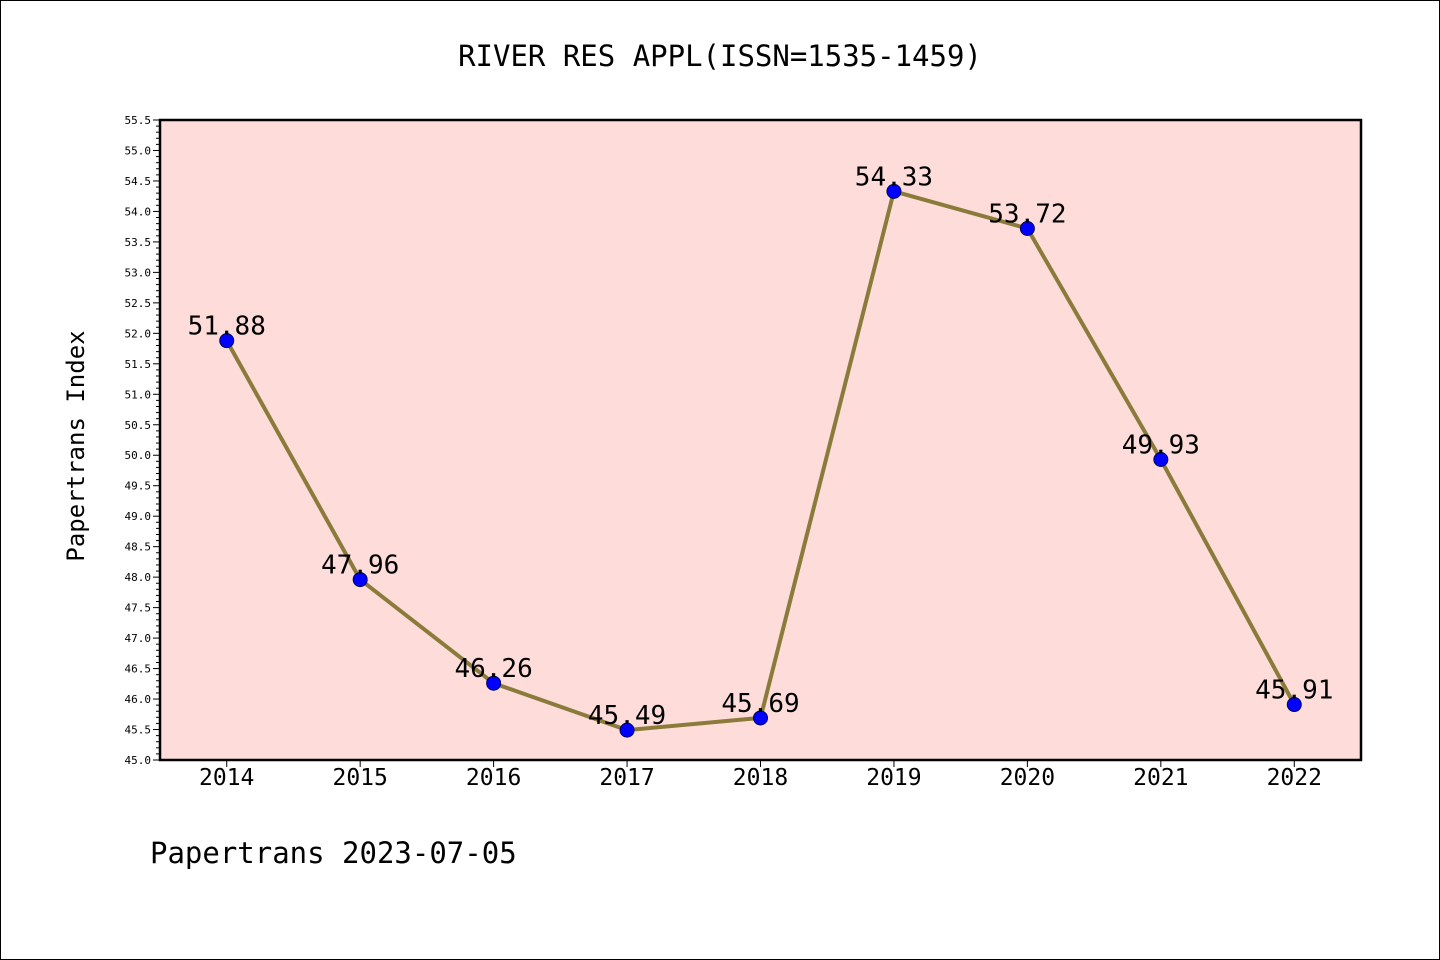 The height and width of the screenshot is (960, 1440). What do you see at coordinates (138, 760) in the screenshot?
I see `y-tick-label: 45.0` at bounding box center [138, 760].